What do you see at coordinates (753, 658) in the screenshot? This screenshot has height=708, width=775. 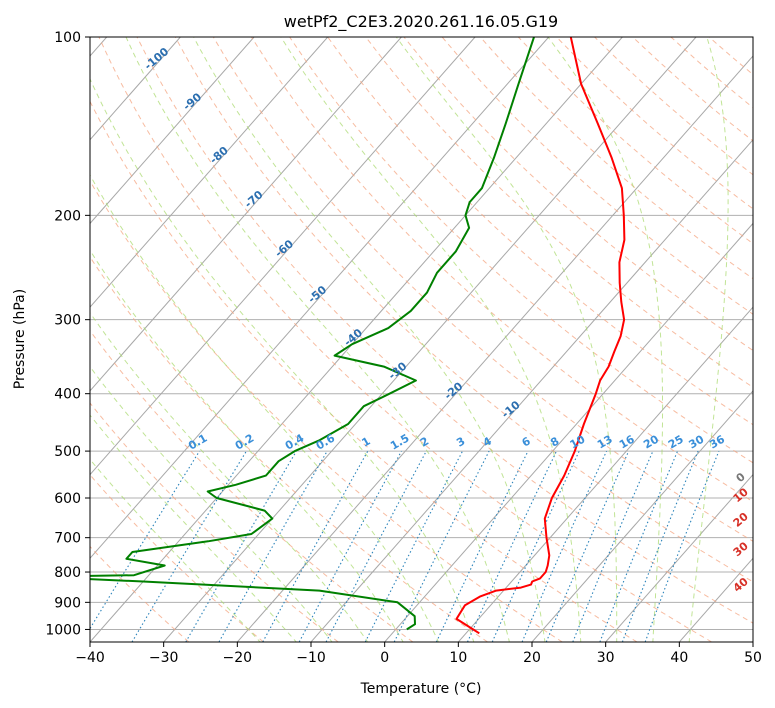 I see `x-tick-label: 50` at bounding box center [753, 658].